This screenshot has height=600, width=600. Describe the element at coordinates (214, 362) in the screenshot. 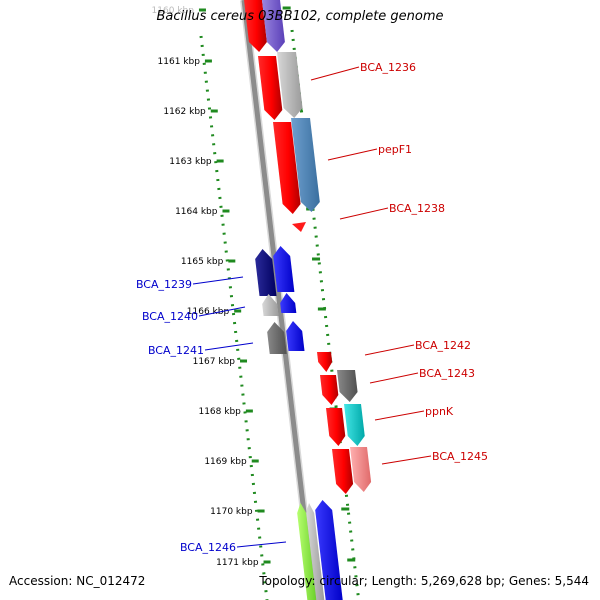

I see `scale-label: 1167 kbp` at that location.